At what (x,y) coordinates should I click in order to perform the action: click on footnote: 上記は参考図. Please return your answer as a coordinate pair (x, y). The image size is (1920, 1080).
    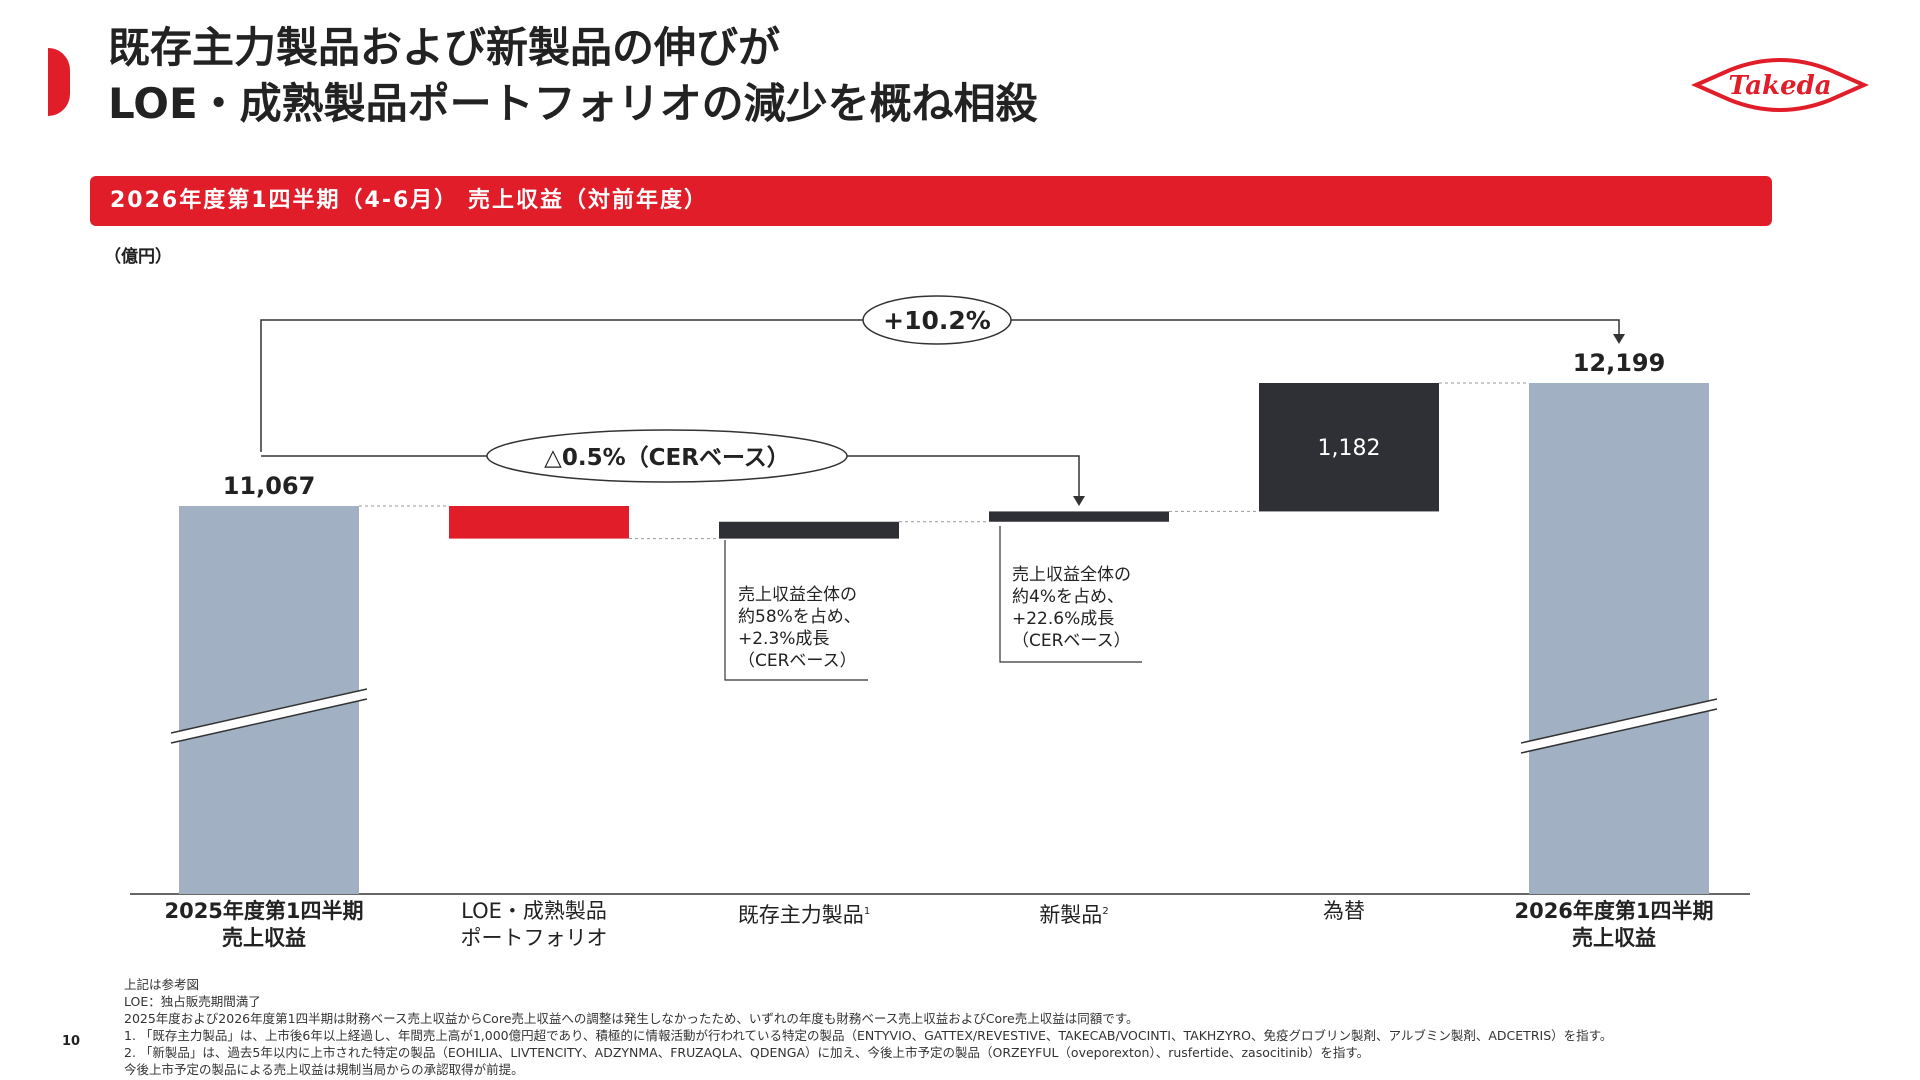
    Looking at the image, I should click on (162, 984).